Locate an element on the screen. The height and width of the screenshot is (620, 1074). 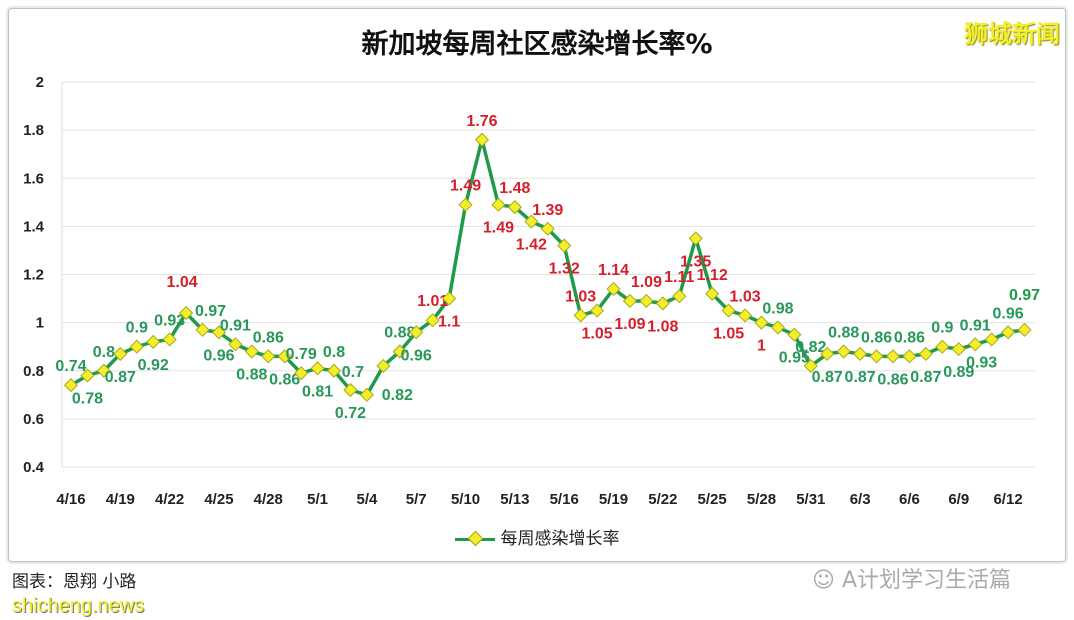
x-tick-label: 5/25 is located at coordinates (712, 499).